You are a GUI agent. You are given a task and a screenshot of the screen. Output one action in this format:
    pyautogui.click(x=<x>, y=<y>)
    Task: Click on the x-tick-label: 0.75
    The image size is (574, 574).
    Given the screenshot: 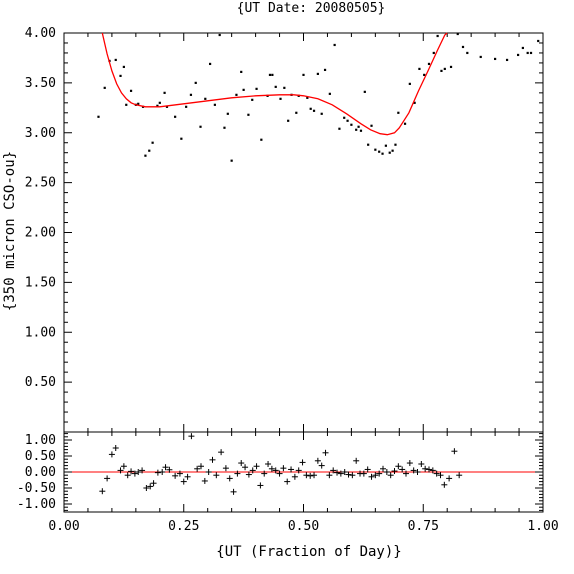 What is the action you would take?
    pyautogui.click(x=423, y=526)
    